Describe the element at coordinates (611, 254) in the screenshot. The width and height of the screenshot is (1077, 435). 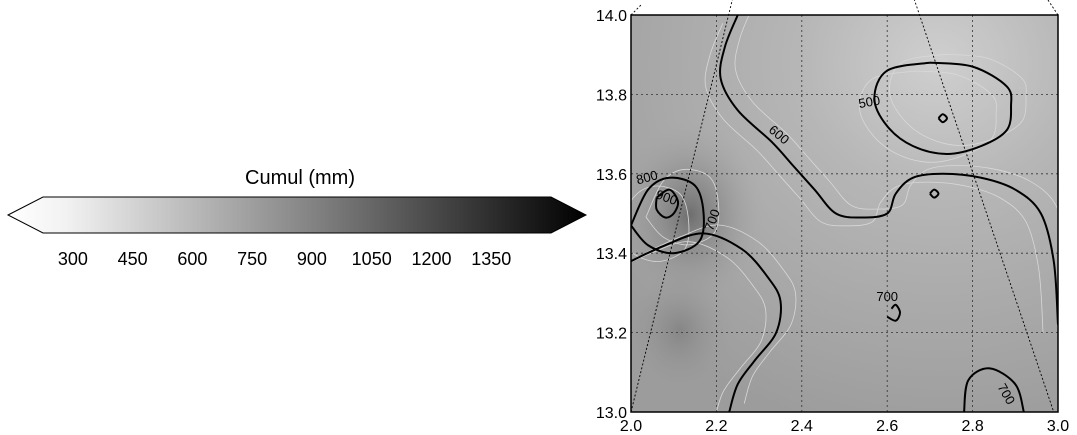
I see `y-tick-label: 13.4` at that location.